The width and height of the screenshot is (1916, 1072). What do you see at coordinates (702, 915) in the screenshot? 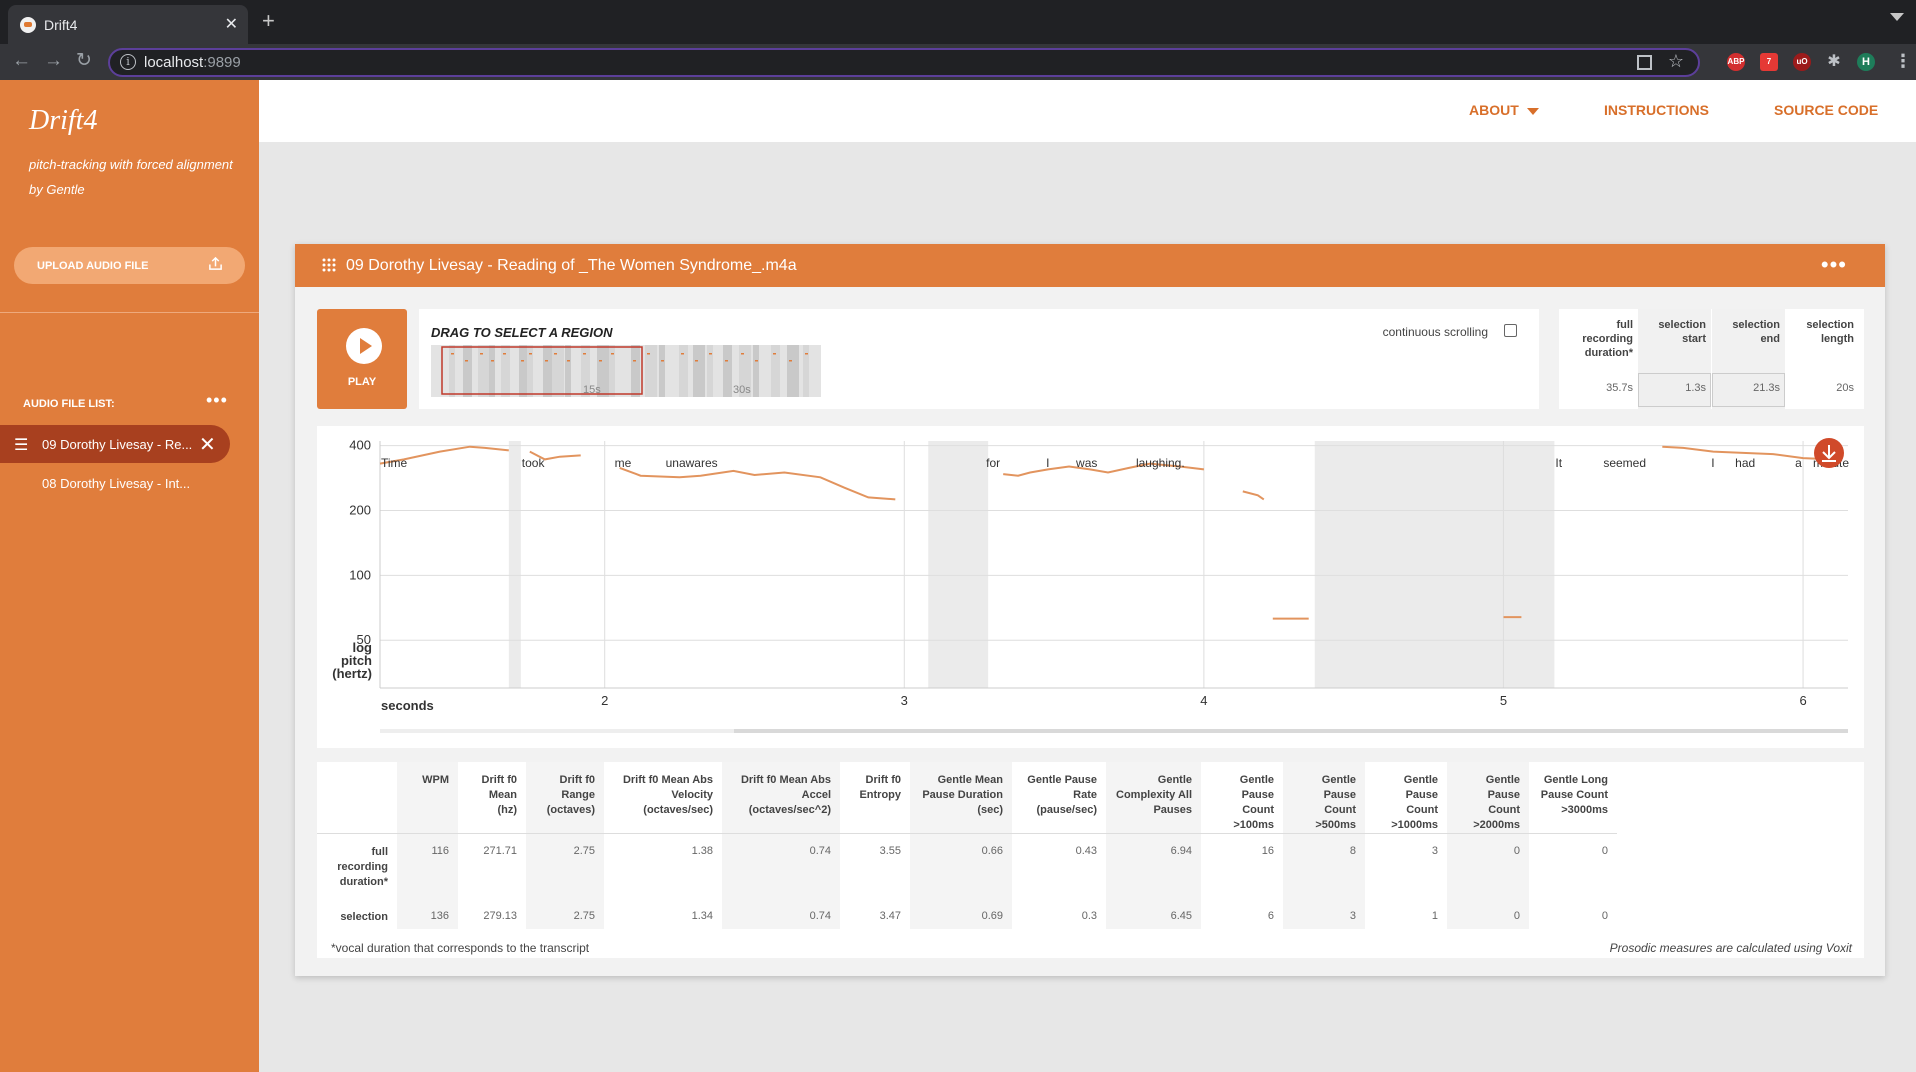
I see `table-cell: 1.34` at bounding box center [702, 915].